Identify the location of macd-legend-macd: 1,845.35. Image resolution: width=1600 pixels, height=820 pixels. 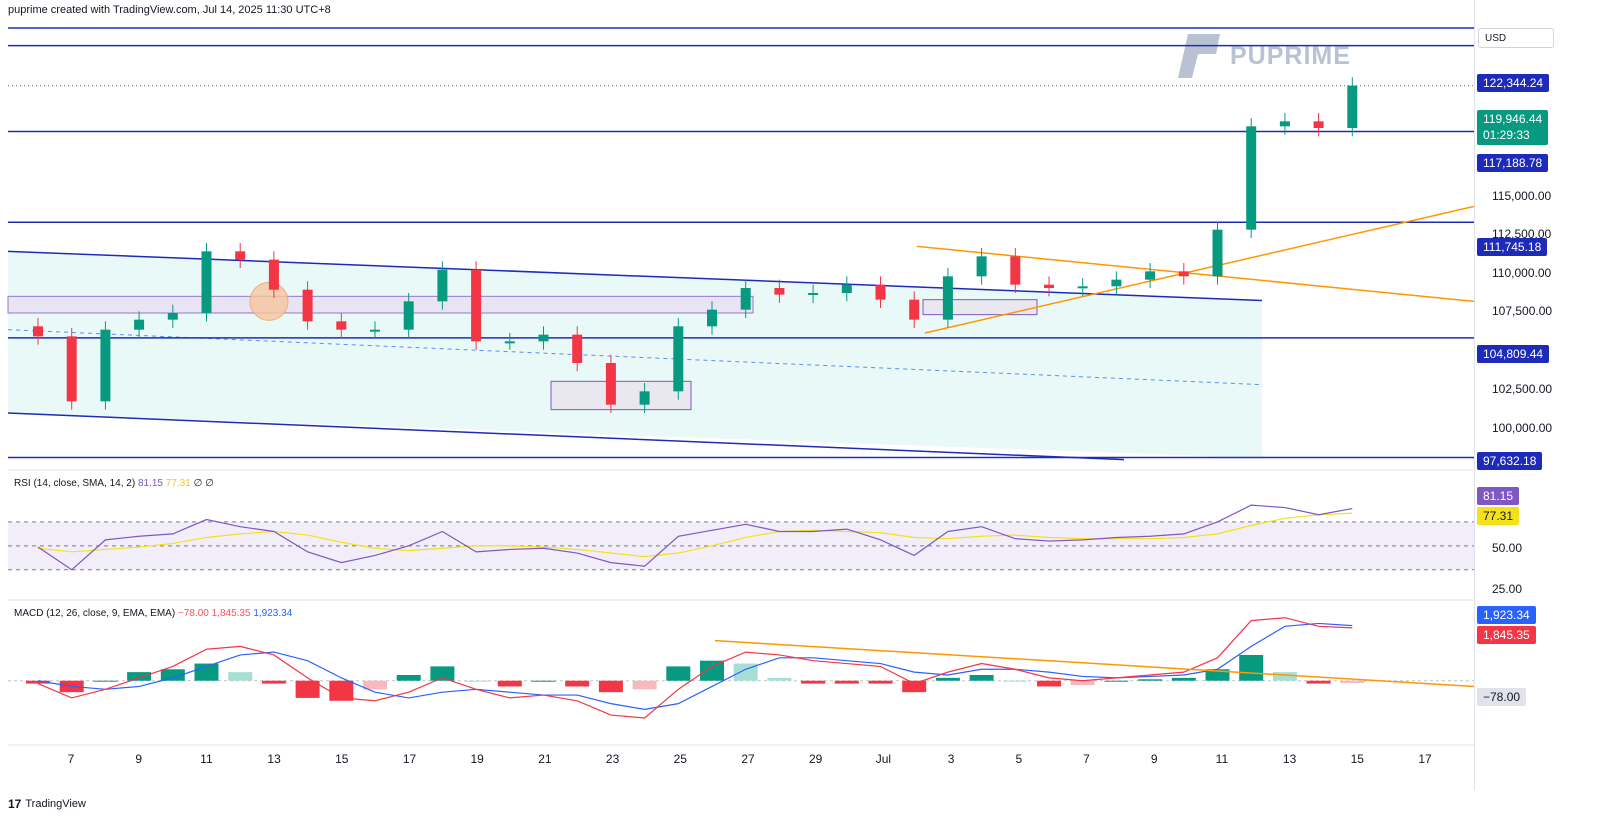
(231, 613).